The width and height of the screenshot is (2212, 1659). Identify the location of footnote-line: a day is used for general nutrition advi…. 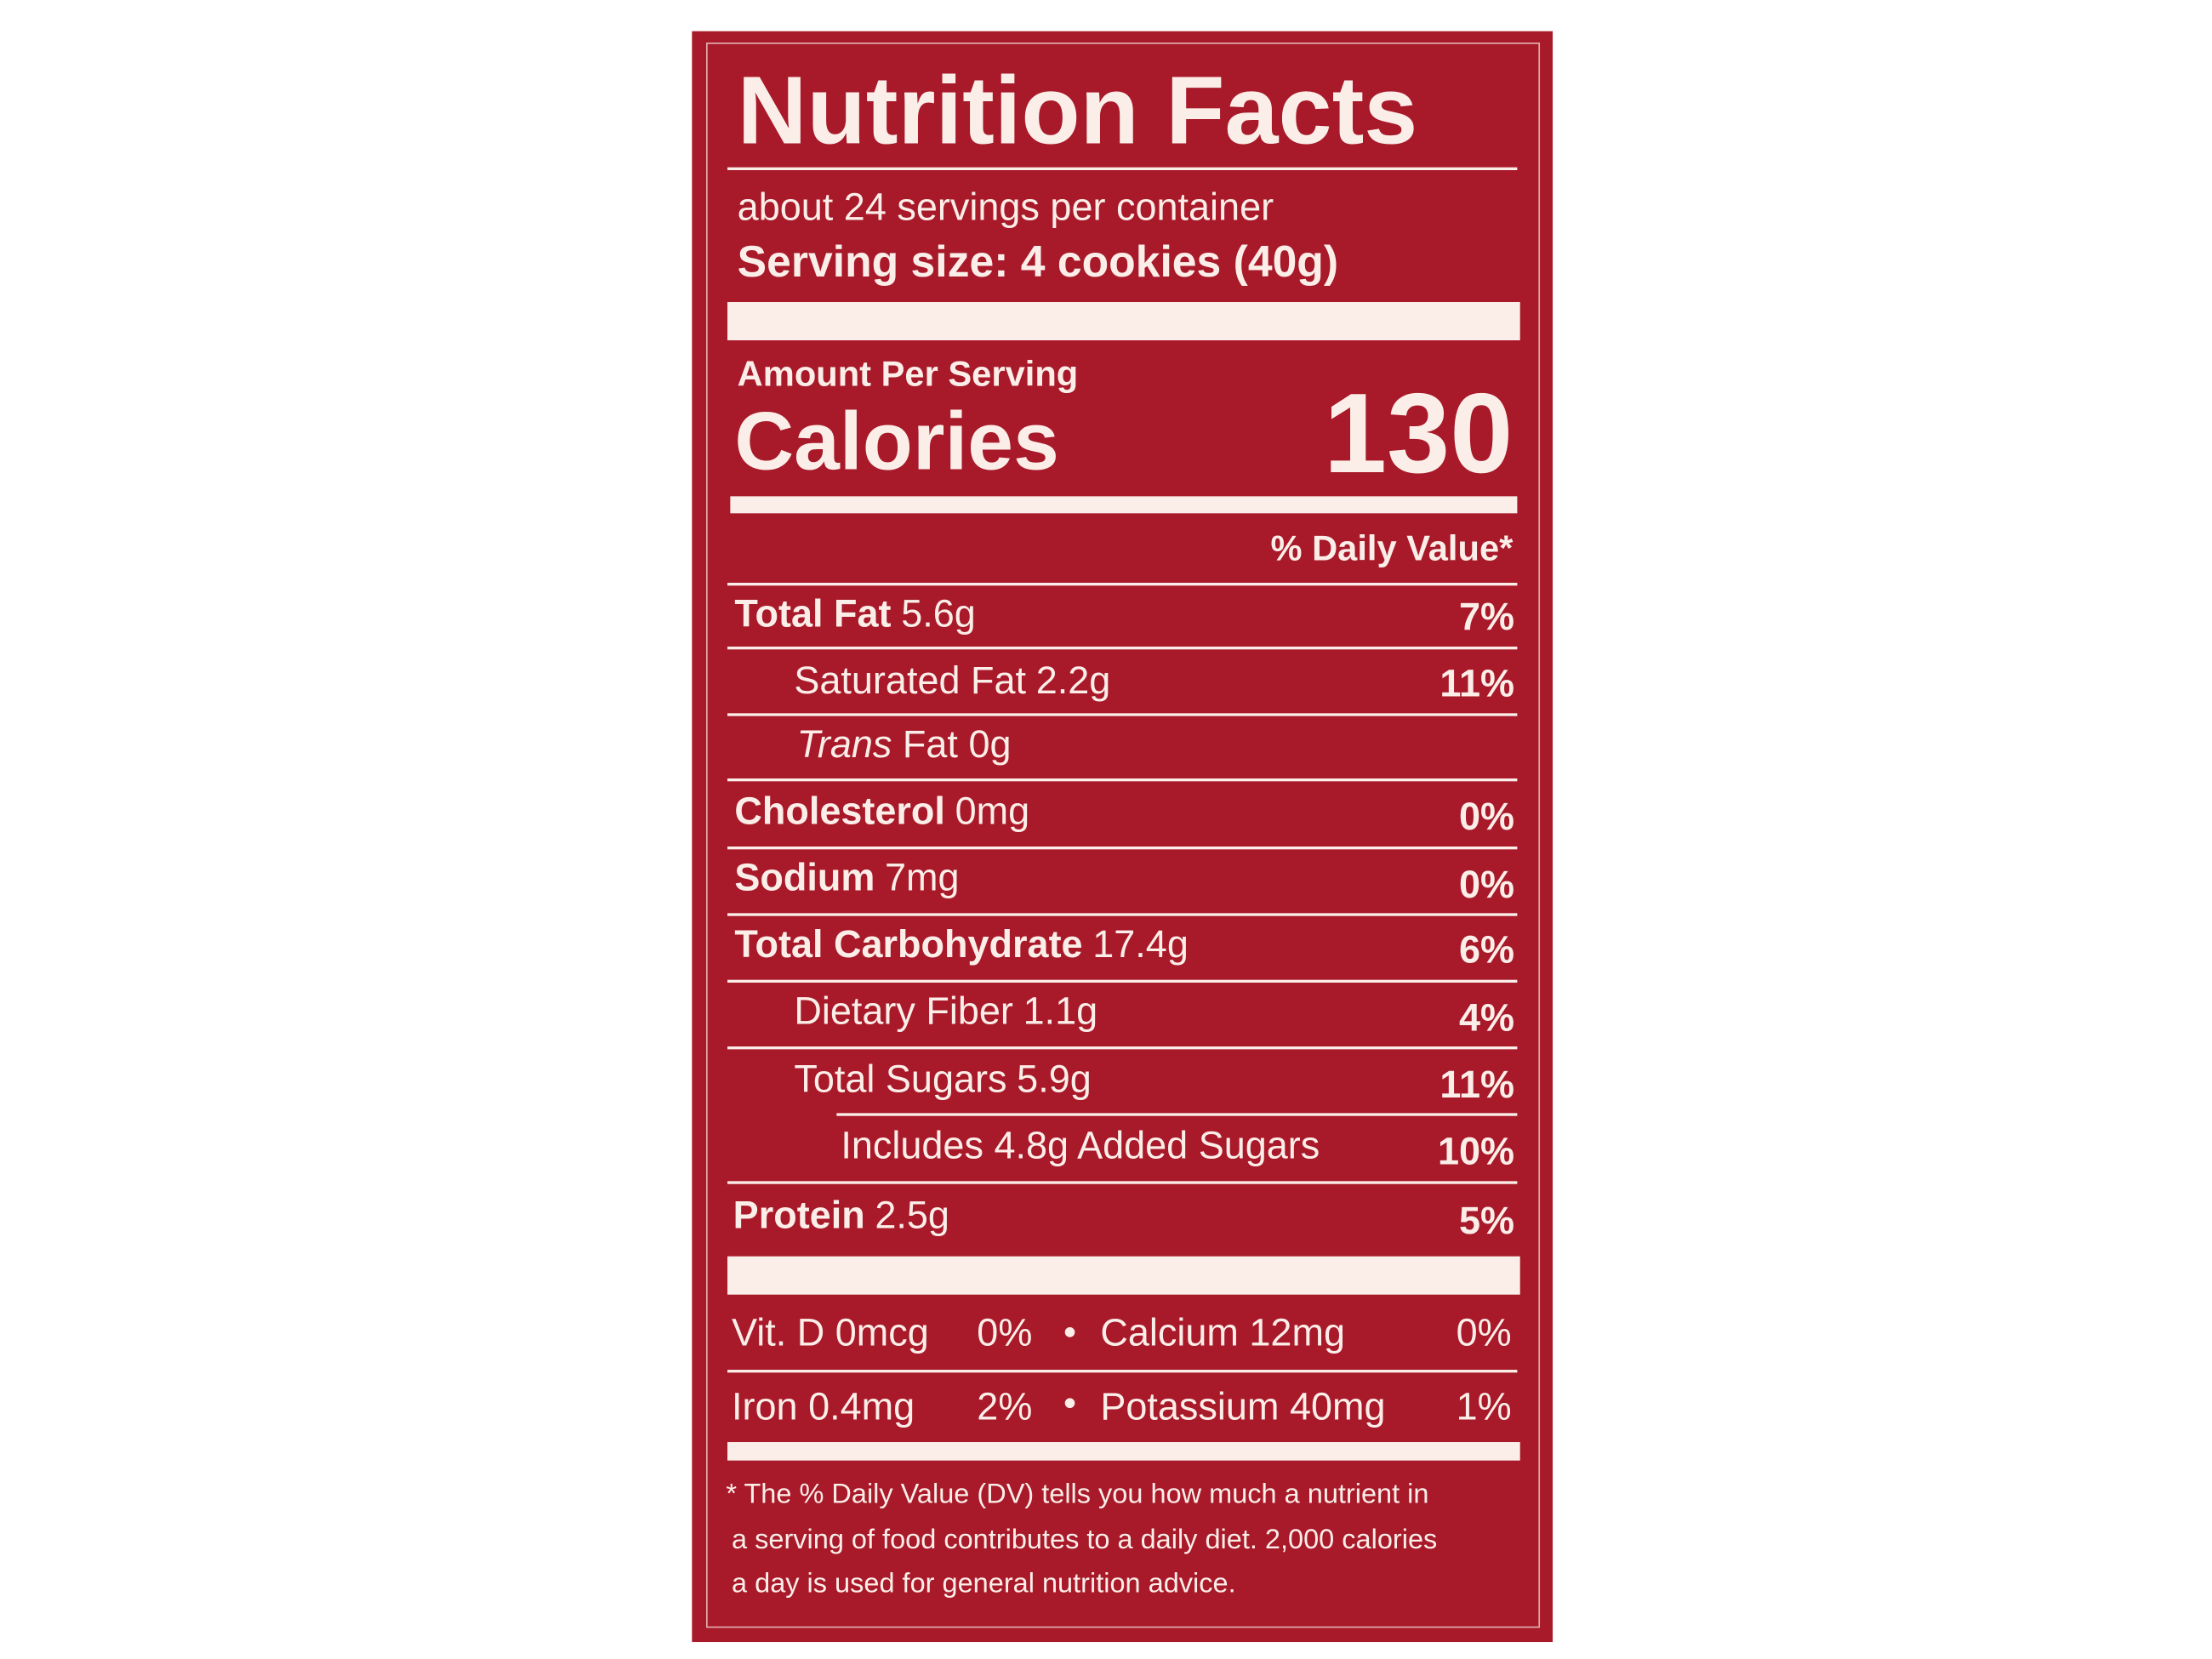
(984, 1584).